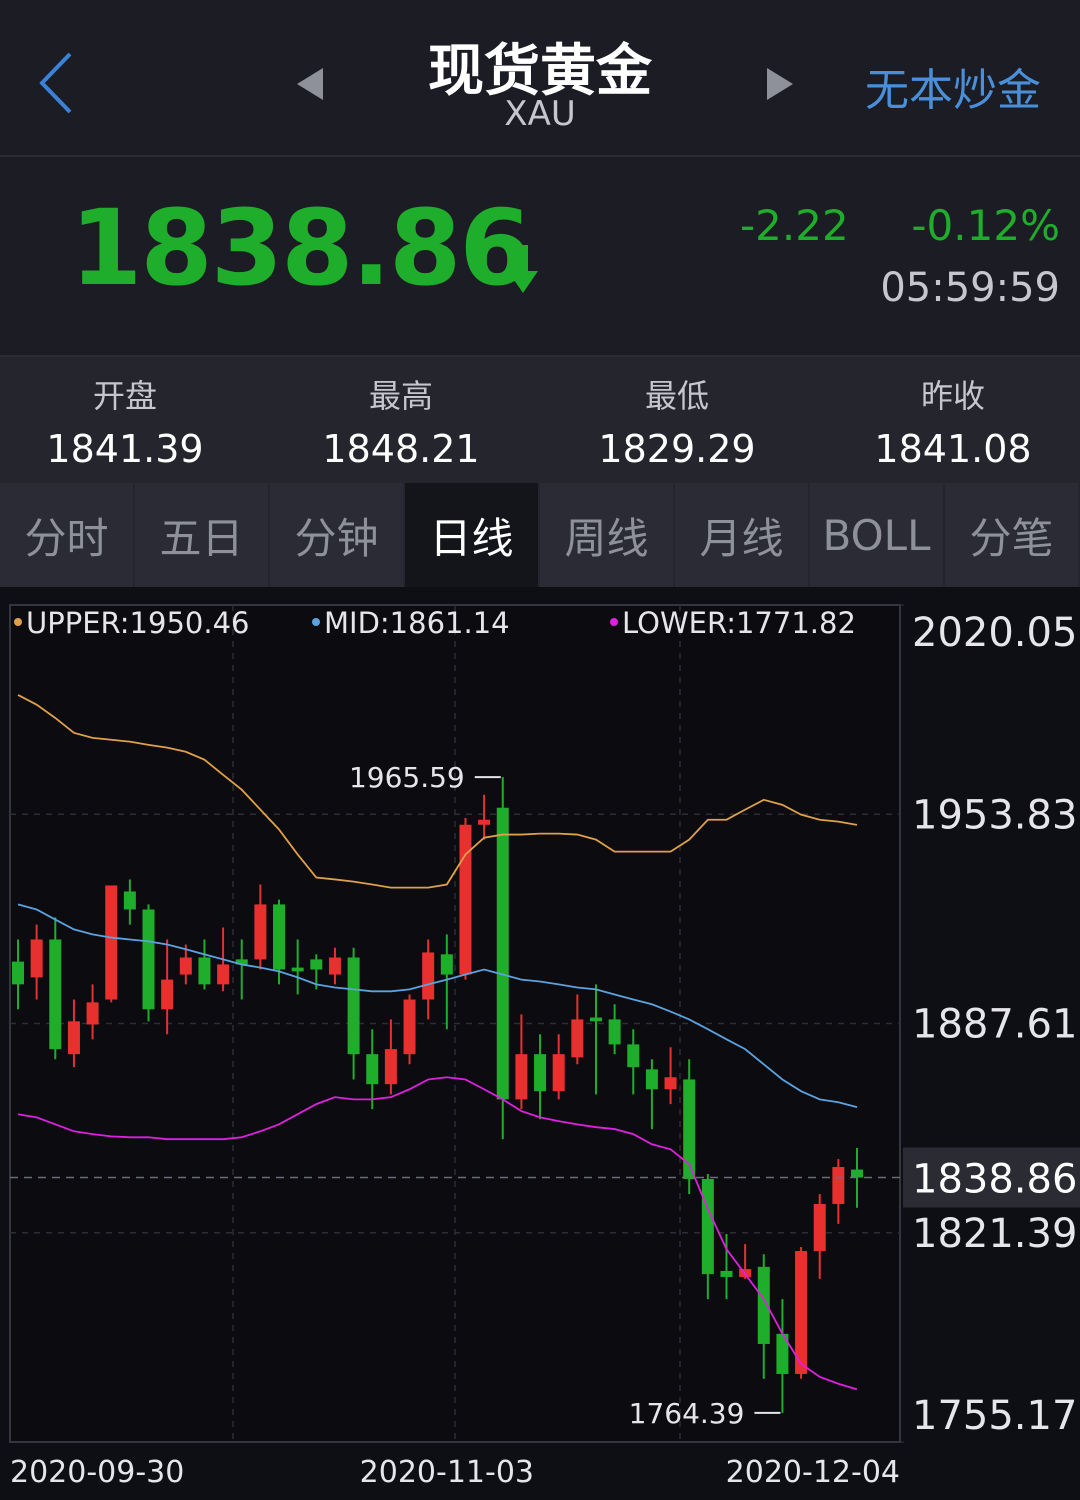  What do you see at coordinates (687, 1413) in the screenshot?
I see `annotation-label: 1764.39` at bounding box center [687, 1413].